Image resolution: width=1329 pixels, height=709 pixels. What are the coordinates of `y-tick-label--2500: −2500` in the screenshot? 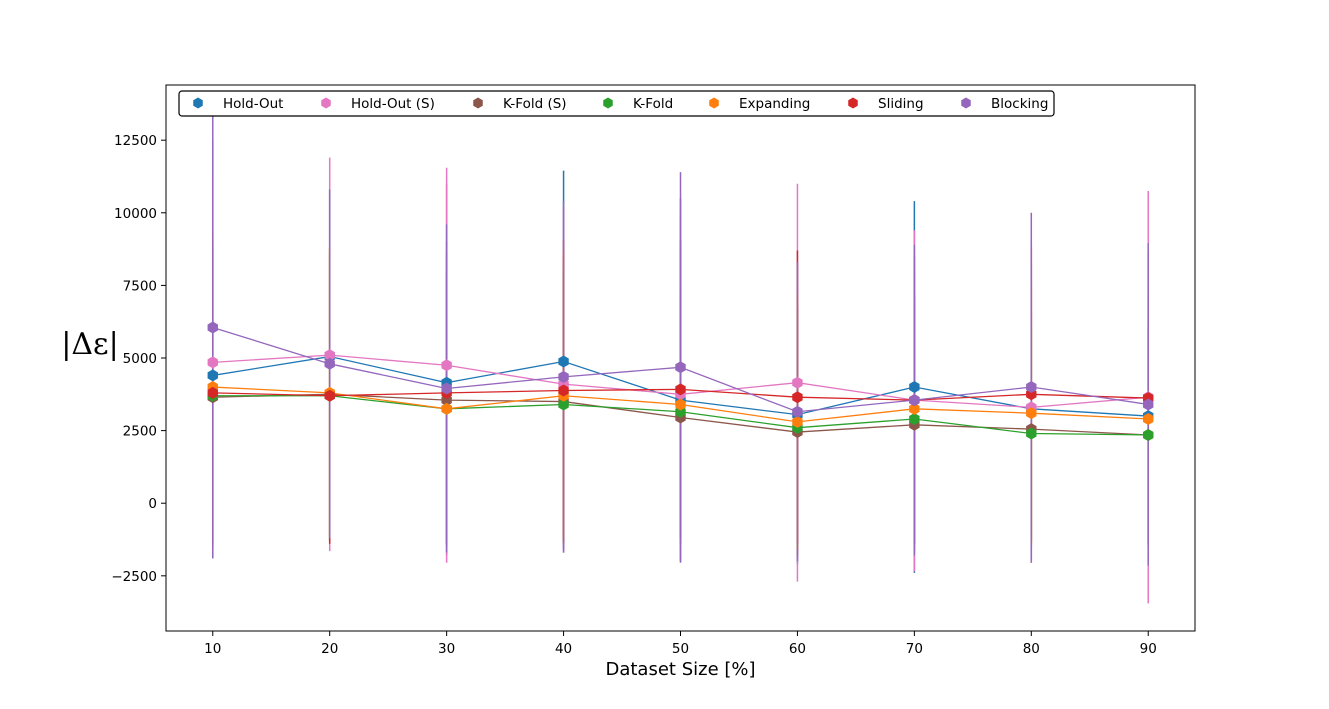 It's located at (134, 577).